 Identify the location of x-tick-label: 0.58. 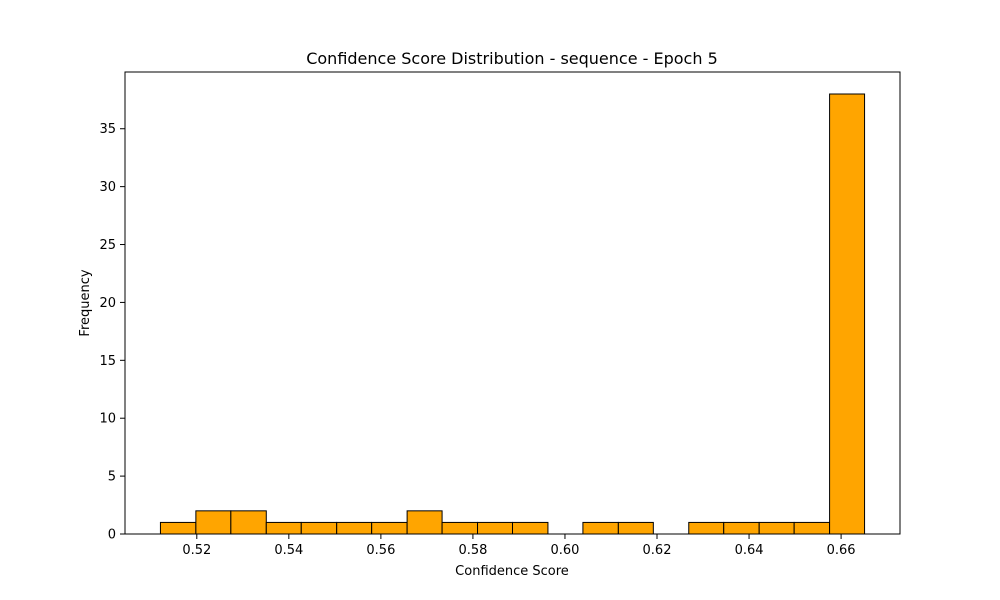
(472, 550).